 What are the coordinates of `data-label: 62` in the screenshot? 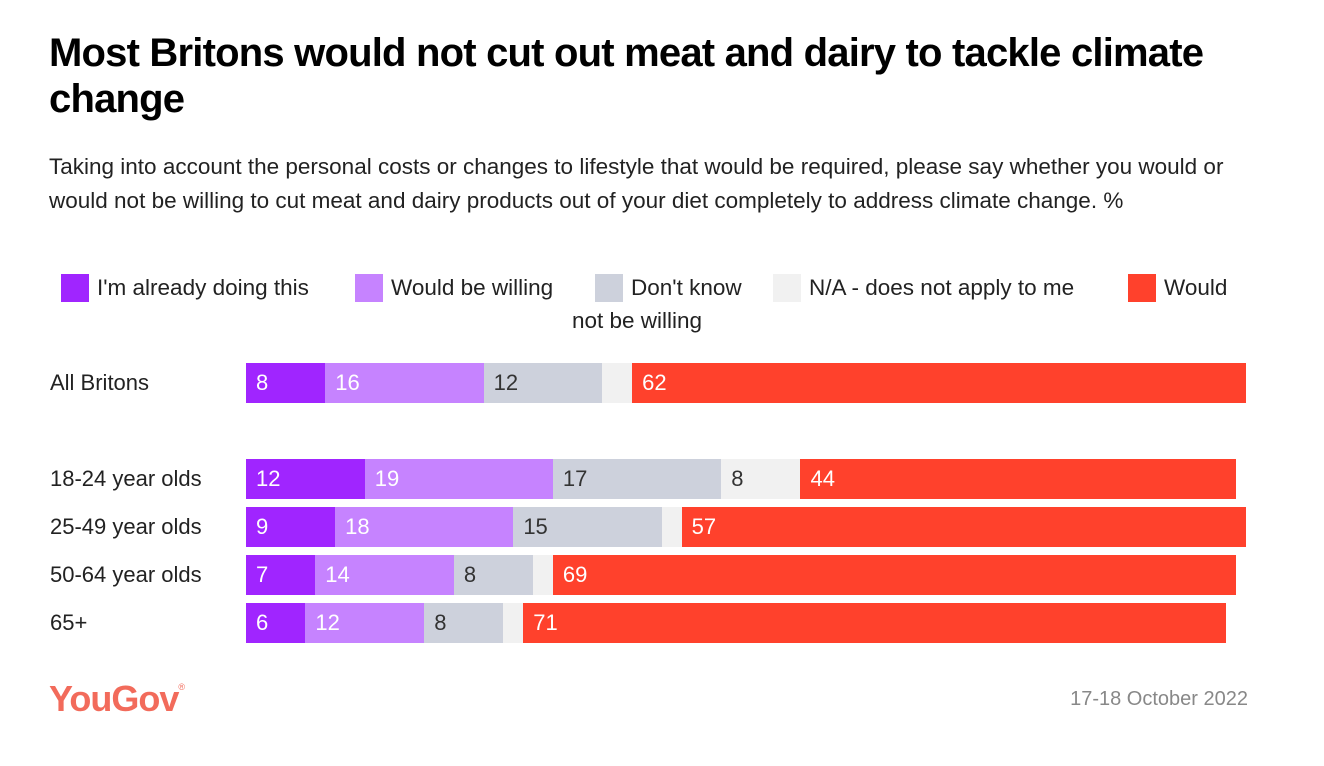 It's located at (654, 382).